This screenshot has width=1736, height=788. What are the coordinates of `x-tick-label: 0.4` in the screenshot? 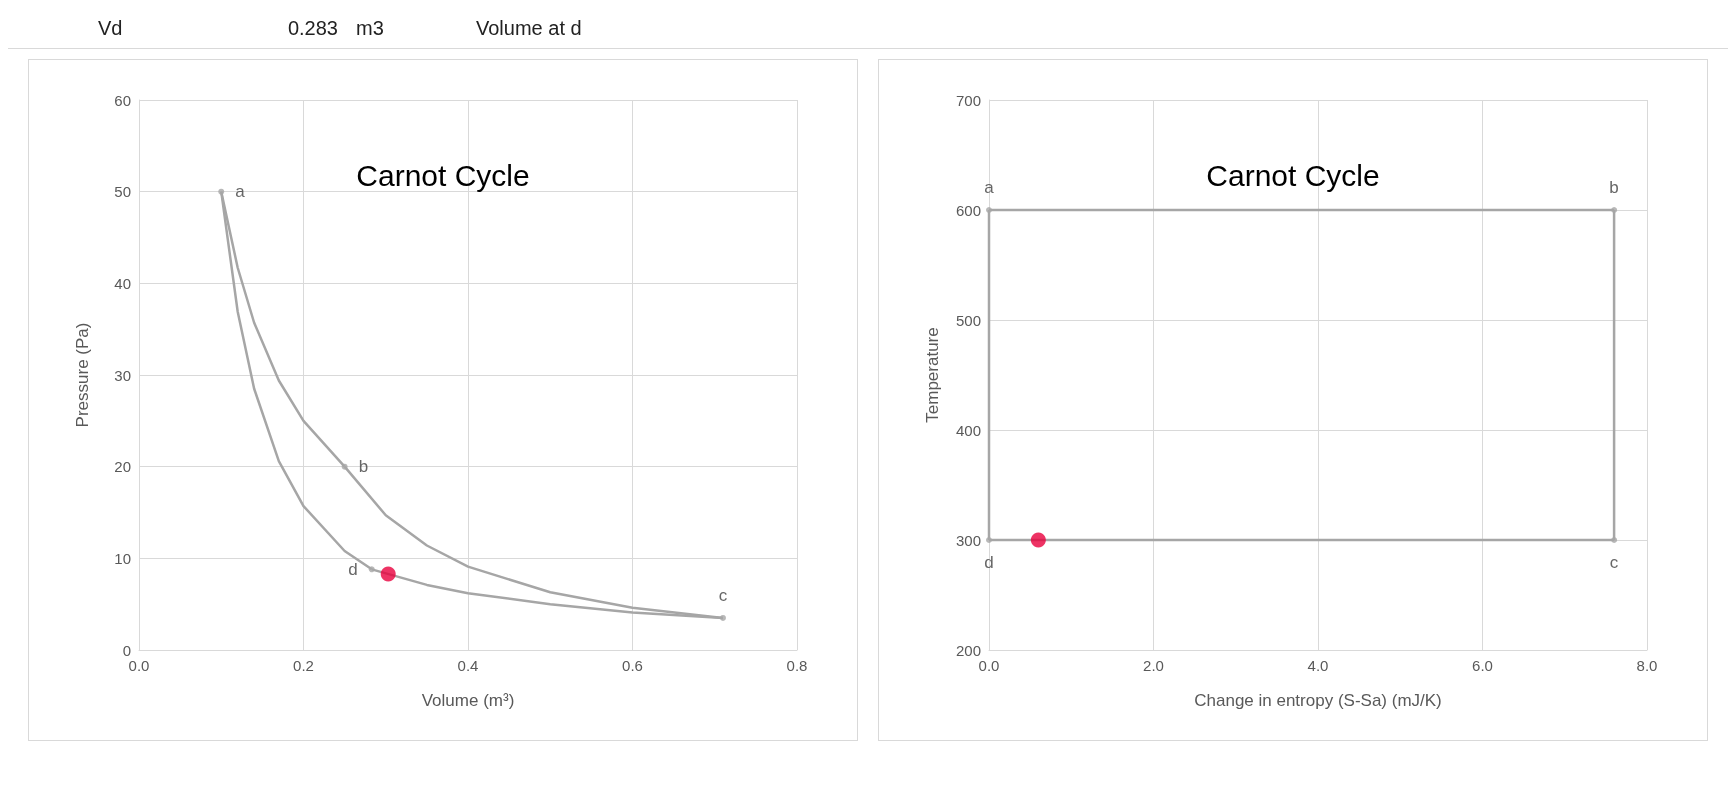 It's located at (468, 665).